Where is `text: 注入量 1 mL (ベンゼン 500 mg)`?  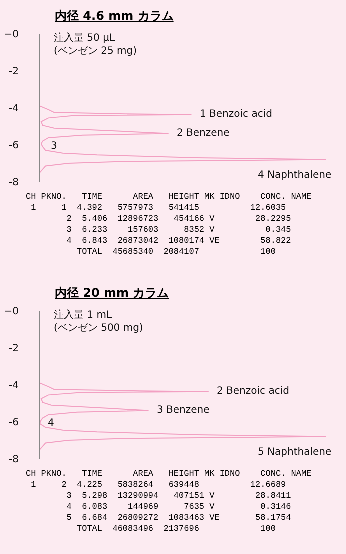
text: 注入量 1 mL (ベンゼン 500 mg) is located at coordinates (99, 321).